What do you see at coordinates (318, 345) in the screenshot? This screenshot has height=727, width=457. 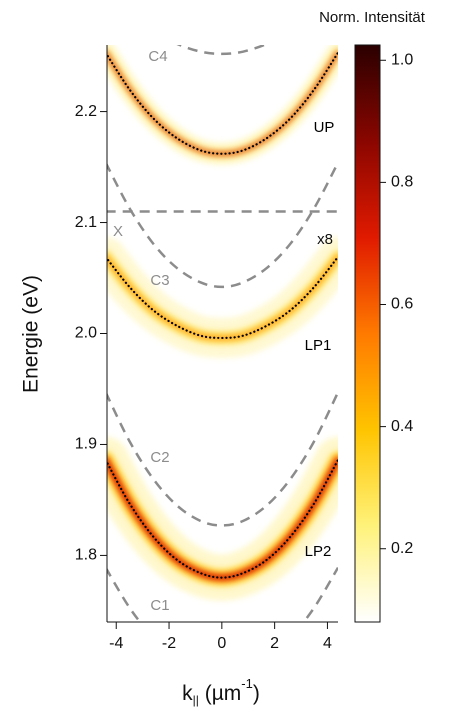 I see `curve-label: LP1` at bounding box center [318, 345].